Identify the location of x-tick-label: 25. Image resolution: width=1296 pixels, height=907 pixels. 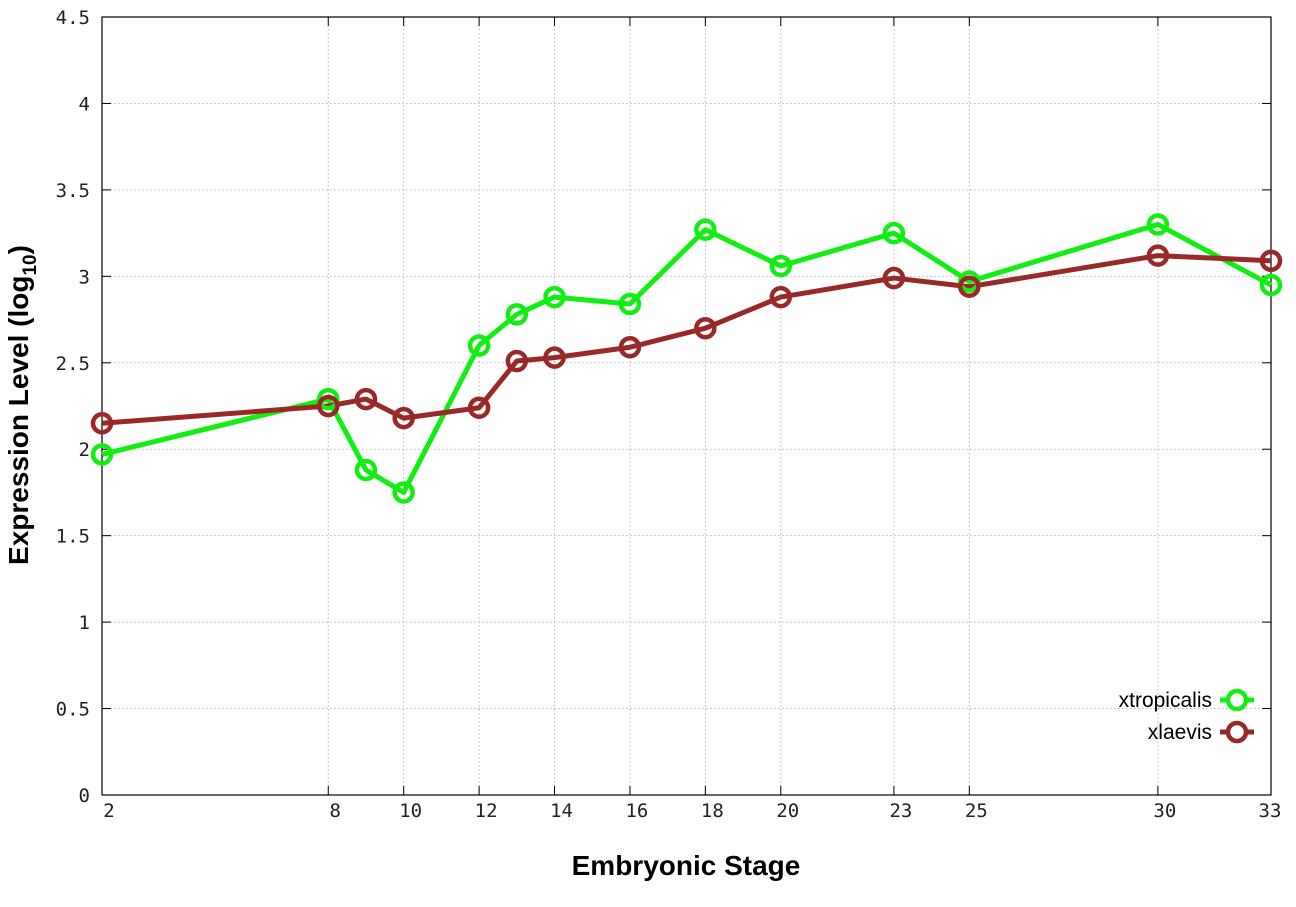
(976, 811).